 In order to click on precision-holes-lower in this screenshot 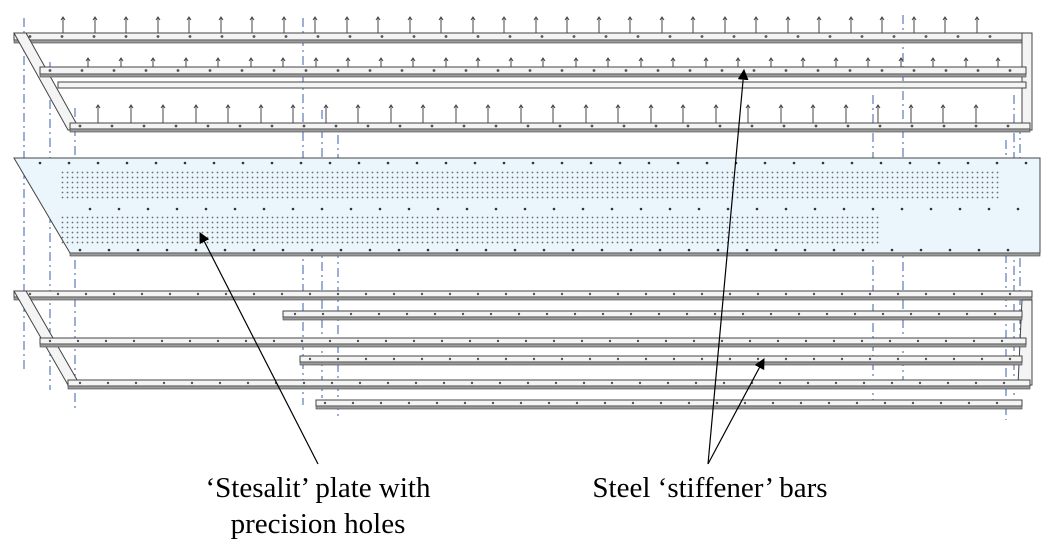, I will do `click(470, 230)`.